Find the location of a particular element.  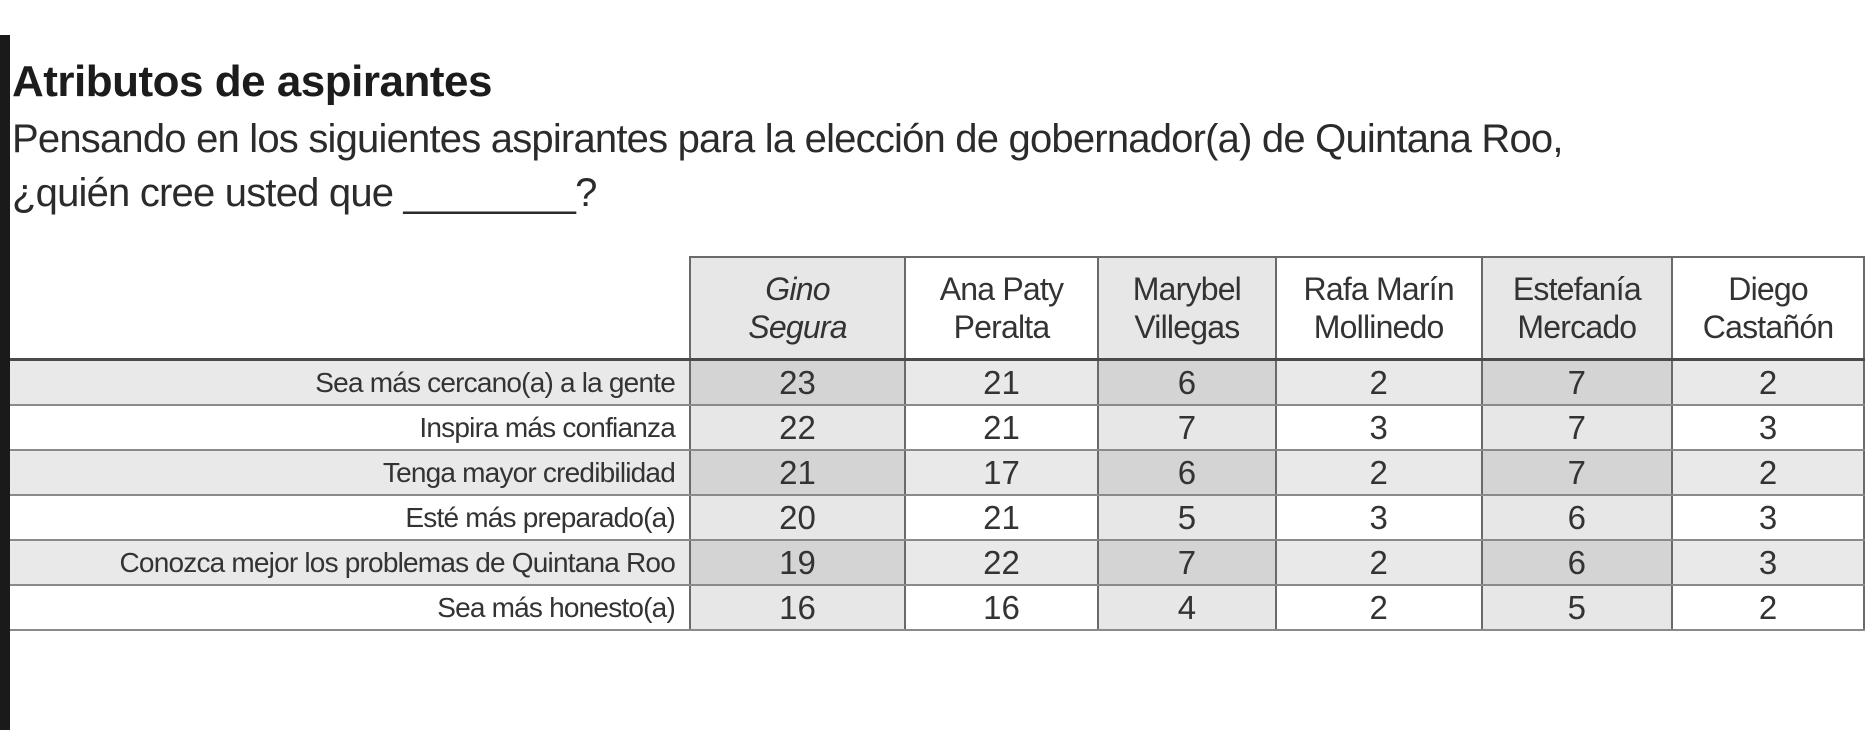

column-header-line2: Mollinedo is located at coordinates (1379, 327).